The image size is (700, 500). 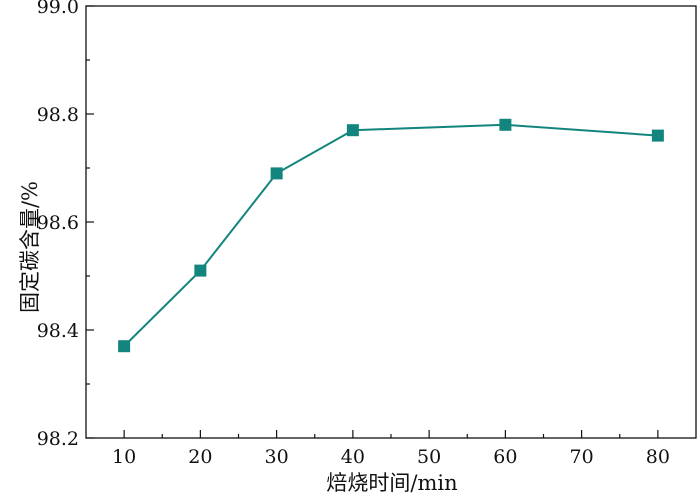 What do you see at coordinates (391, 483) in the screenshot?
I see `x-axis-title: 焙烧时间/min` at bounding box center [391, 483].